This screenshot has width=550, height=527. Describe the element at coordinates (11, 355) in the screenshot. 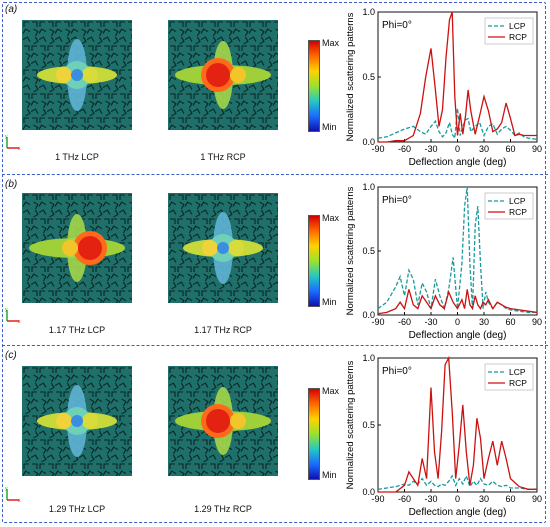

I see `panel-label: (c)` at that location.